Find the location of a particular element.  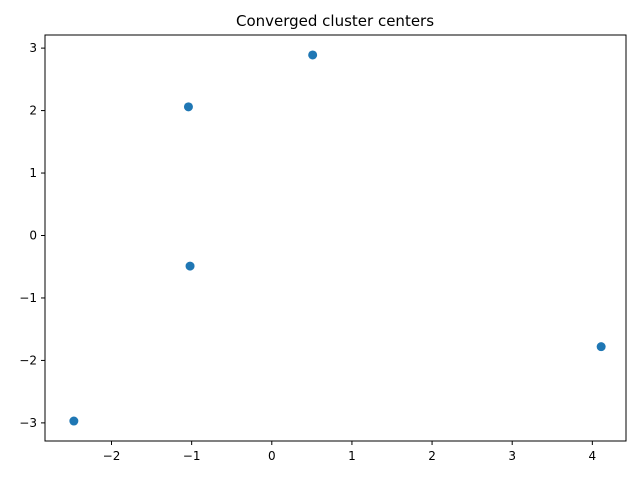

x-tick-label: −2 is located at coordinates (112, 456).